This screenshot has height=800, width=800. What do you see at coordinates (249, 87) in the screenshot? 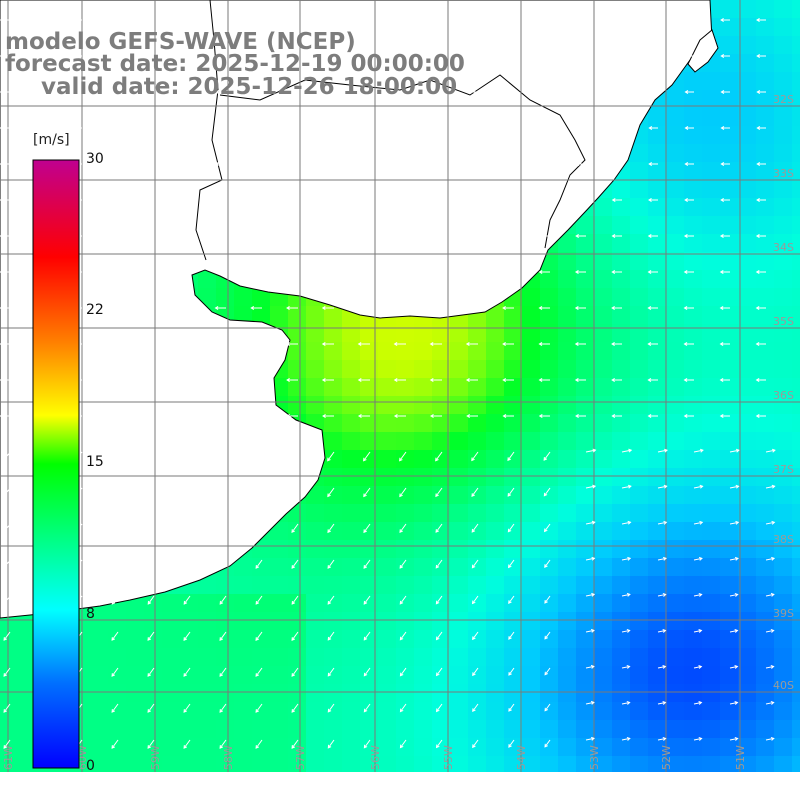
I see `title-valid-date: valid date: 2025-12-26 18:00:00` at bounding box center [249, 87].